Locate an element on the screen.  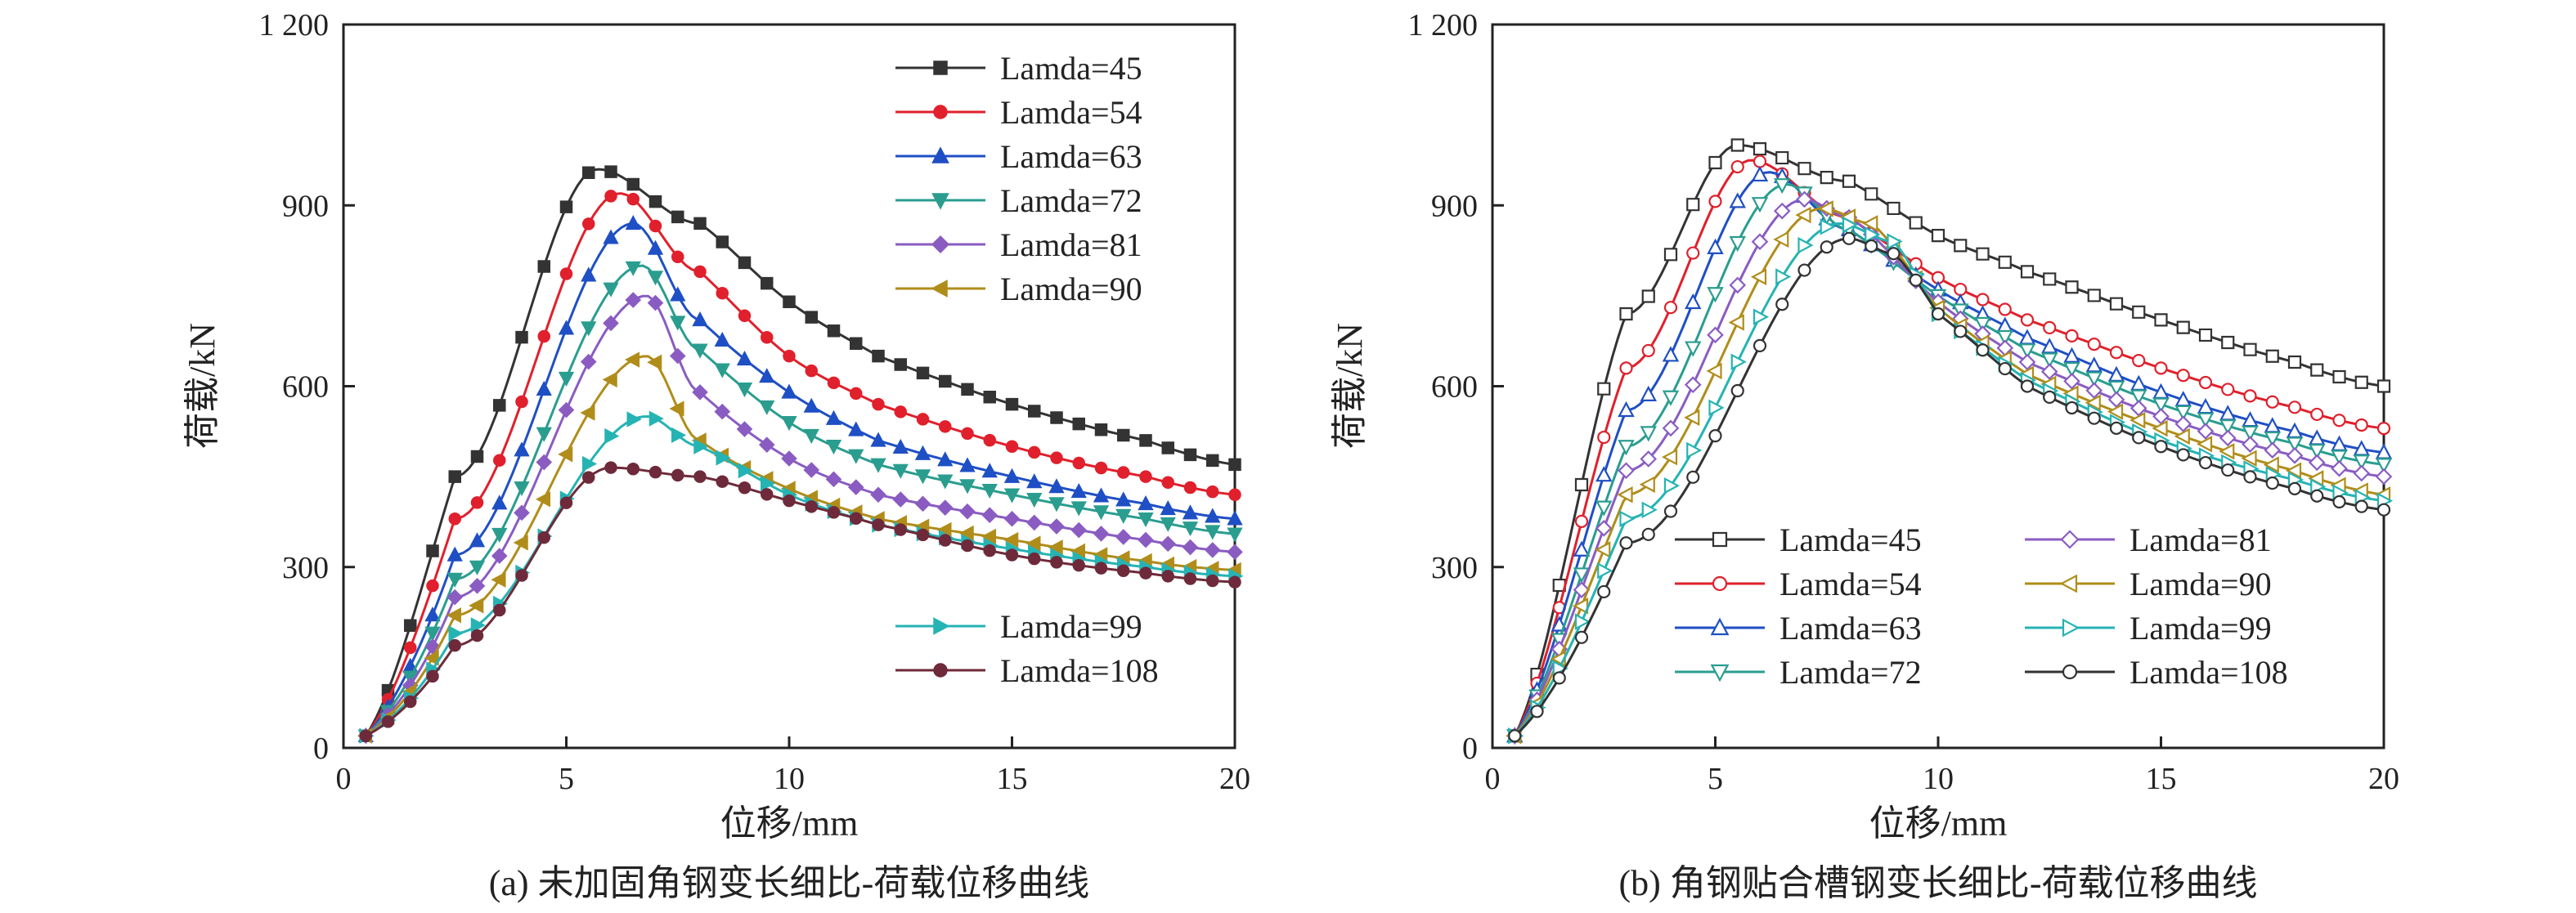
legend-item: Lamda=54 is located at coordinates (1019, 112).